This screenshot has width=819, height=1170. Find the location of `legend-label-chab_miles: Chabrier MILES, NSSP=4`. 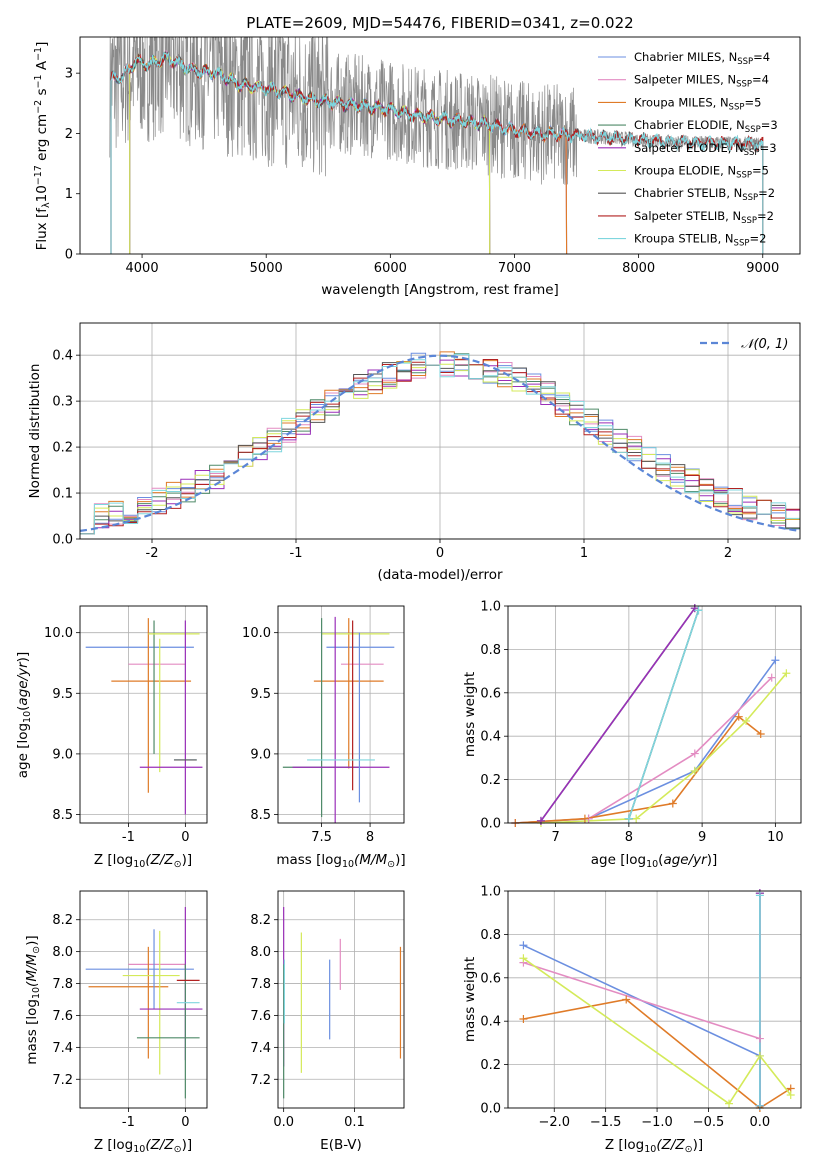

legend-label-chab_miles: Chabrier MILES, NSSP=4 is located at coordinates (702, 58).